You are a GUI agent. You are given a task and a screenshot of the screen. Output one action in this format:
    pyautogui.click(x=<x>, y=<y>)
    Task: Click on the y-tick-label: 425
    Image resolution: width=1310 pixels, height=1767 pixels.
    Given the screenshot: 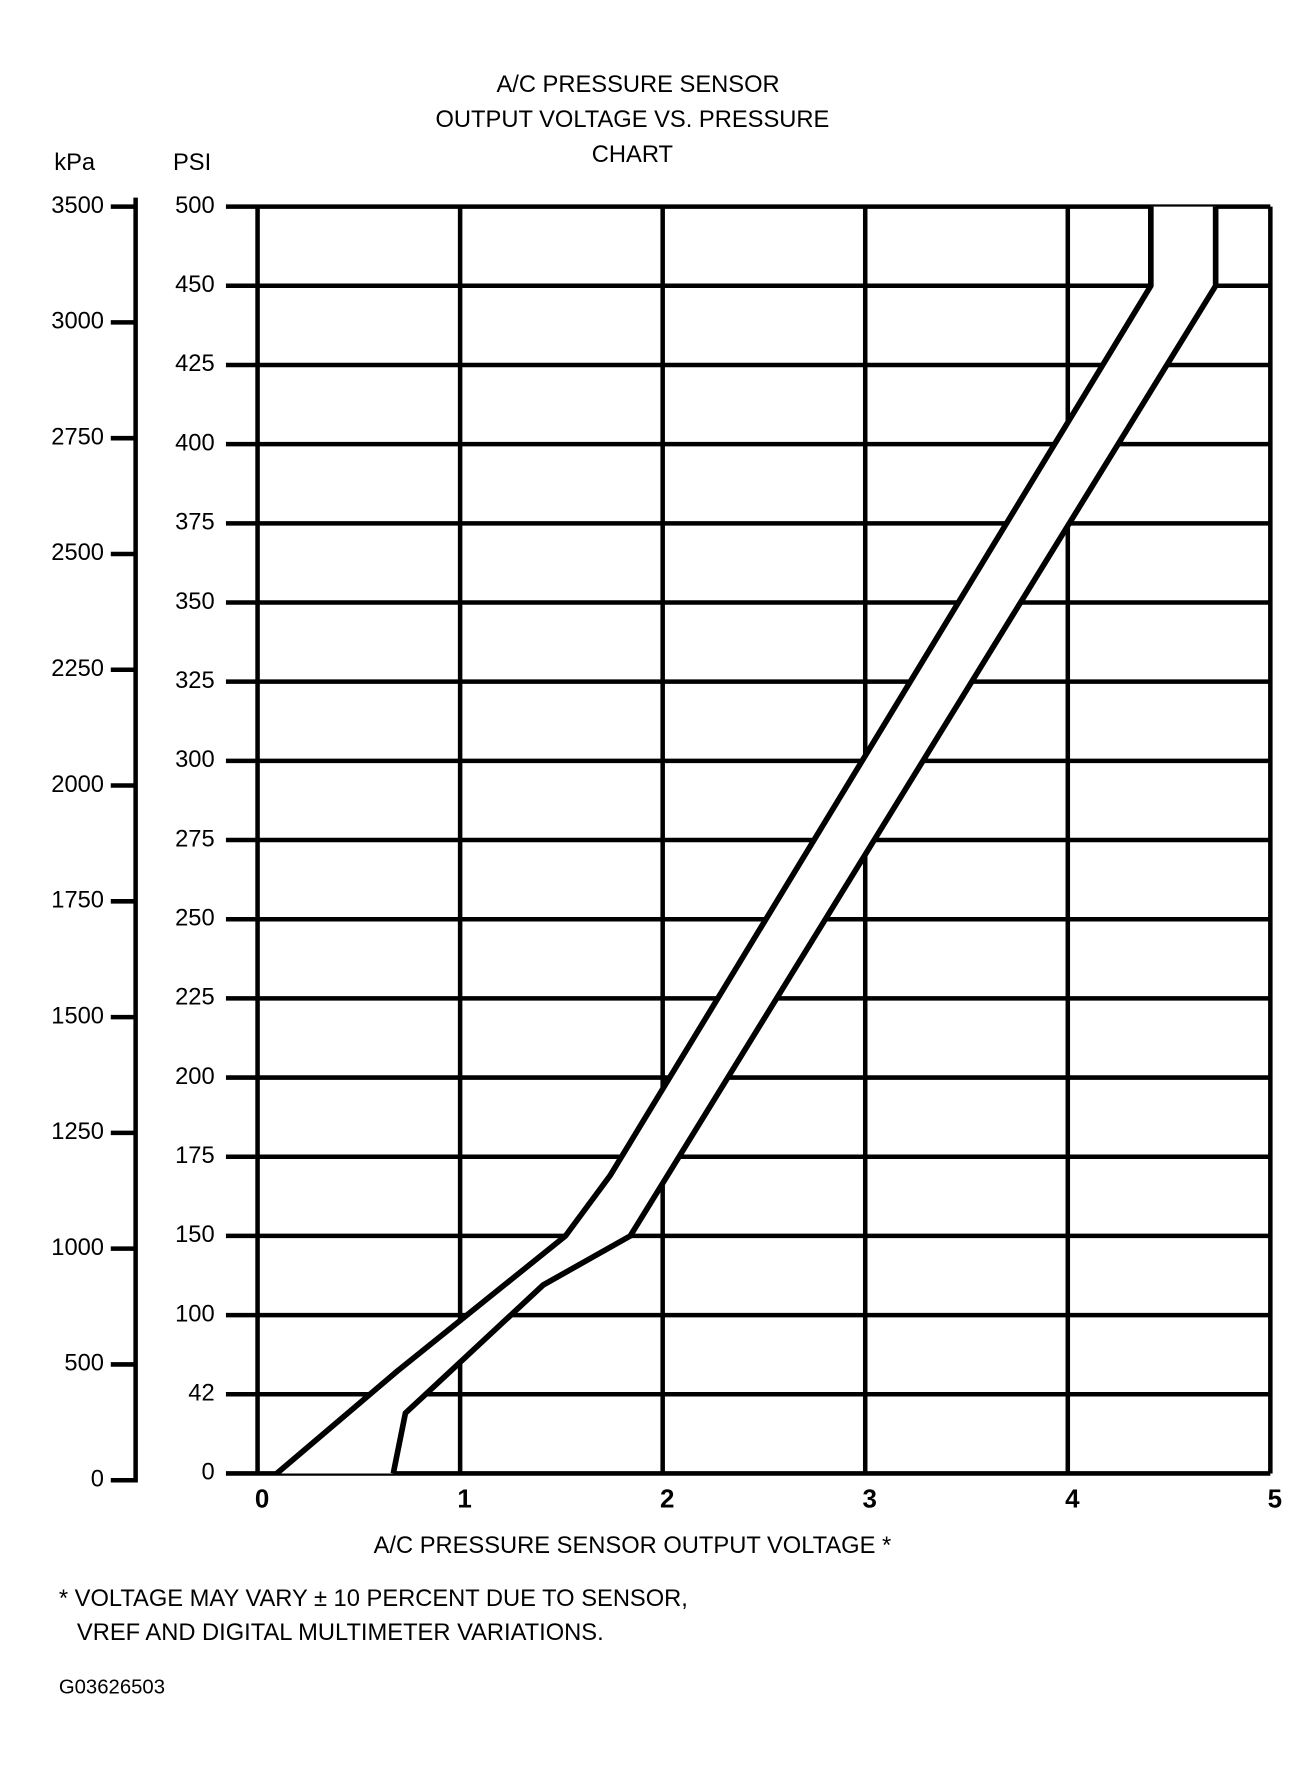 What is the action you would take?
    pyautogui.click(x=195, y=364)
    